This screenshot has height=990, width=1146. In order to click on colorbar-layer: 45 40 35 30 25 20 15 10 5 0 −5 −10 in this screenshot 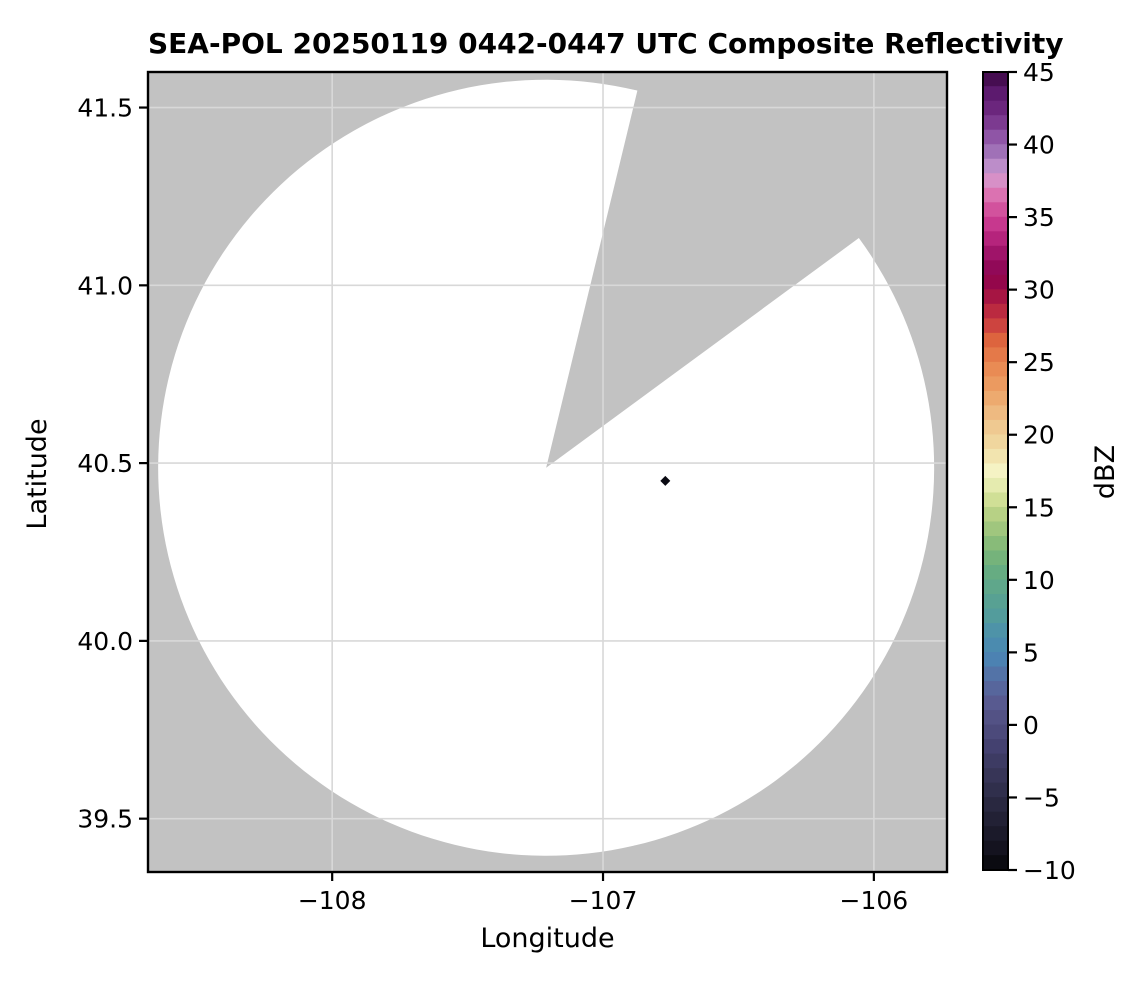, I will do `click(1029, 471)`.